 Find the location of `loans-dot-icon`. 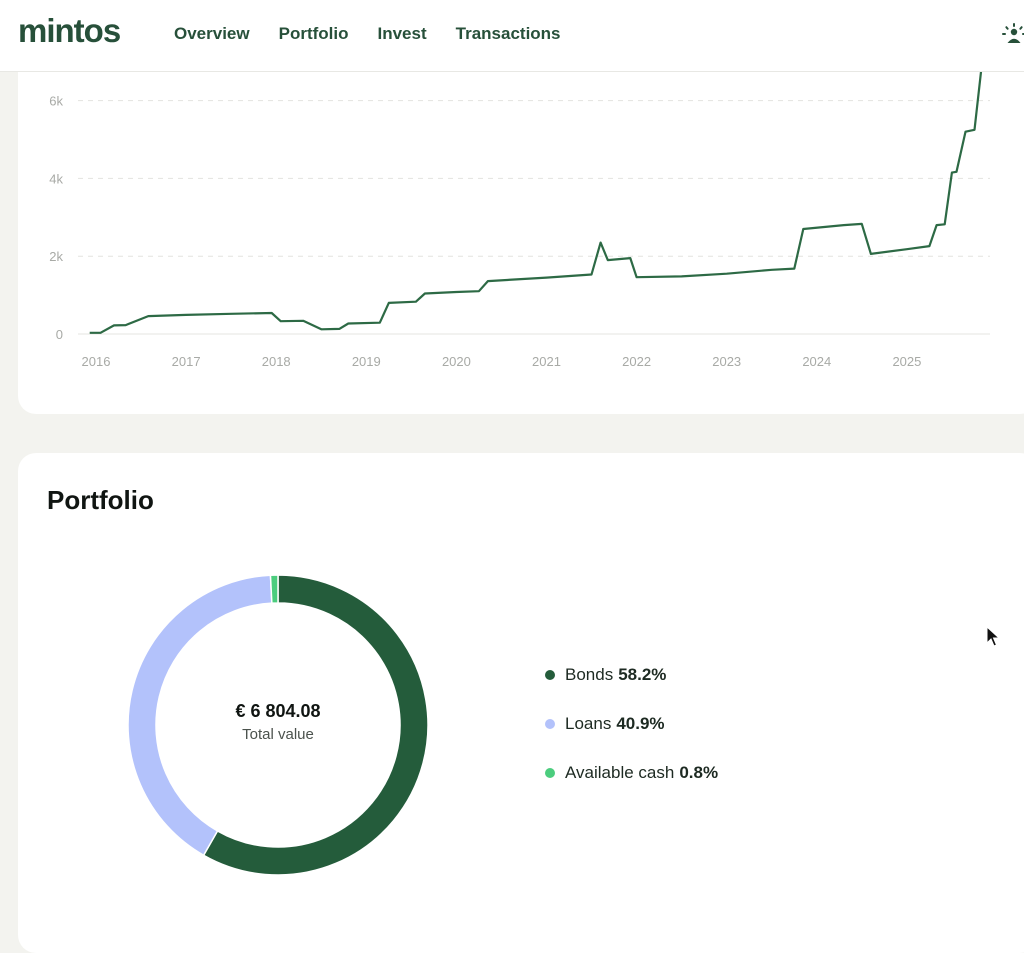

loans-dot-icon is located at coordinates (550, 724).